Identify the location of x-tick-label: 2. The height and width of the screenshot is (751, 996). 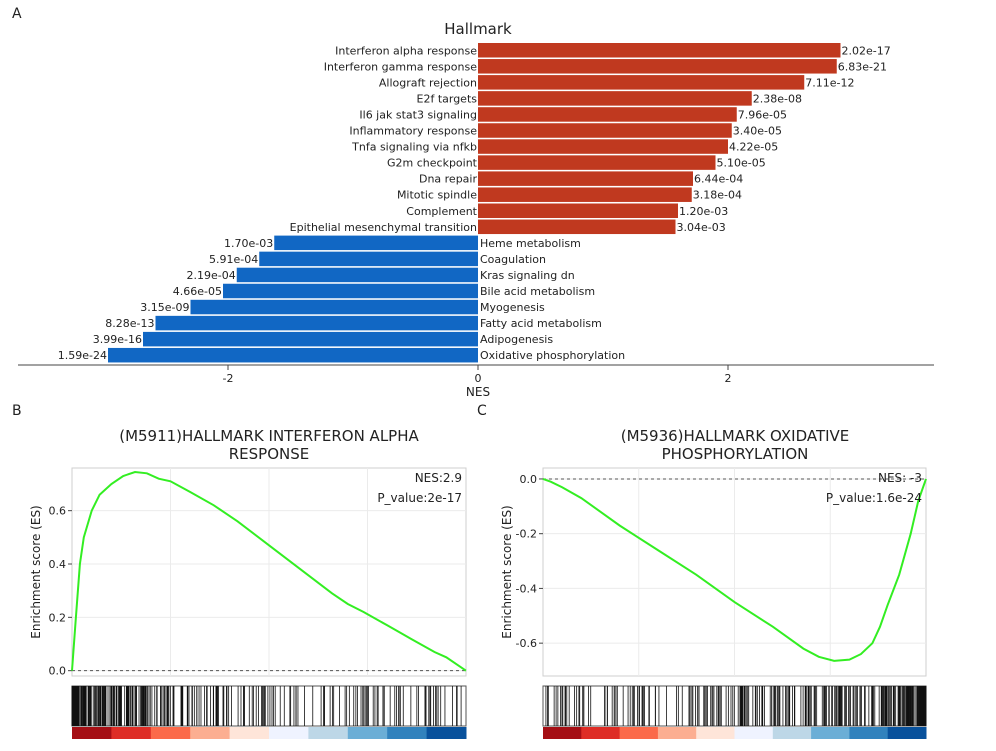
(728, 378).